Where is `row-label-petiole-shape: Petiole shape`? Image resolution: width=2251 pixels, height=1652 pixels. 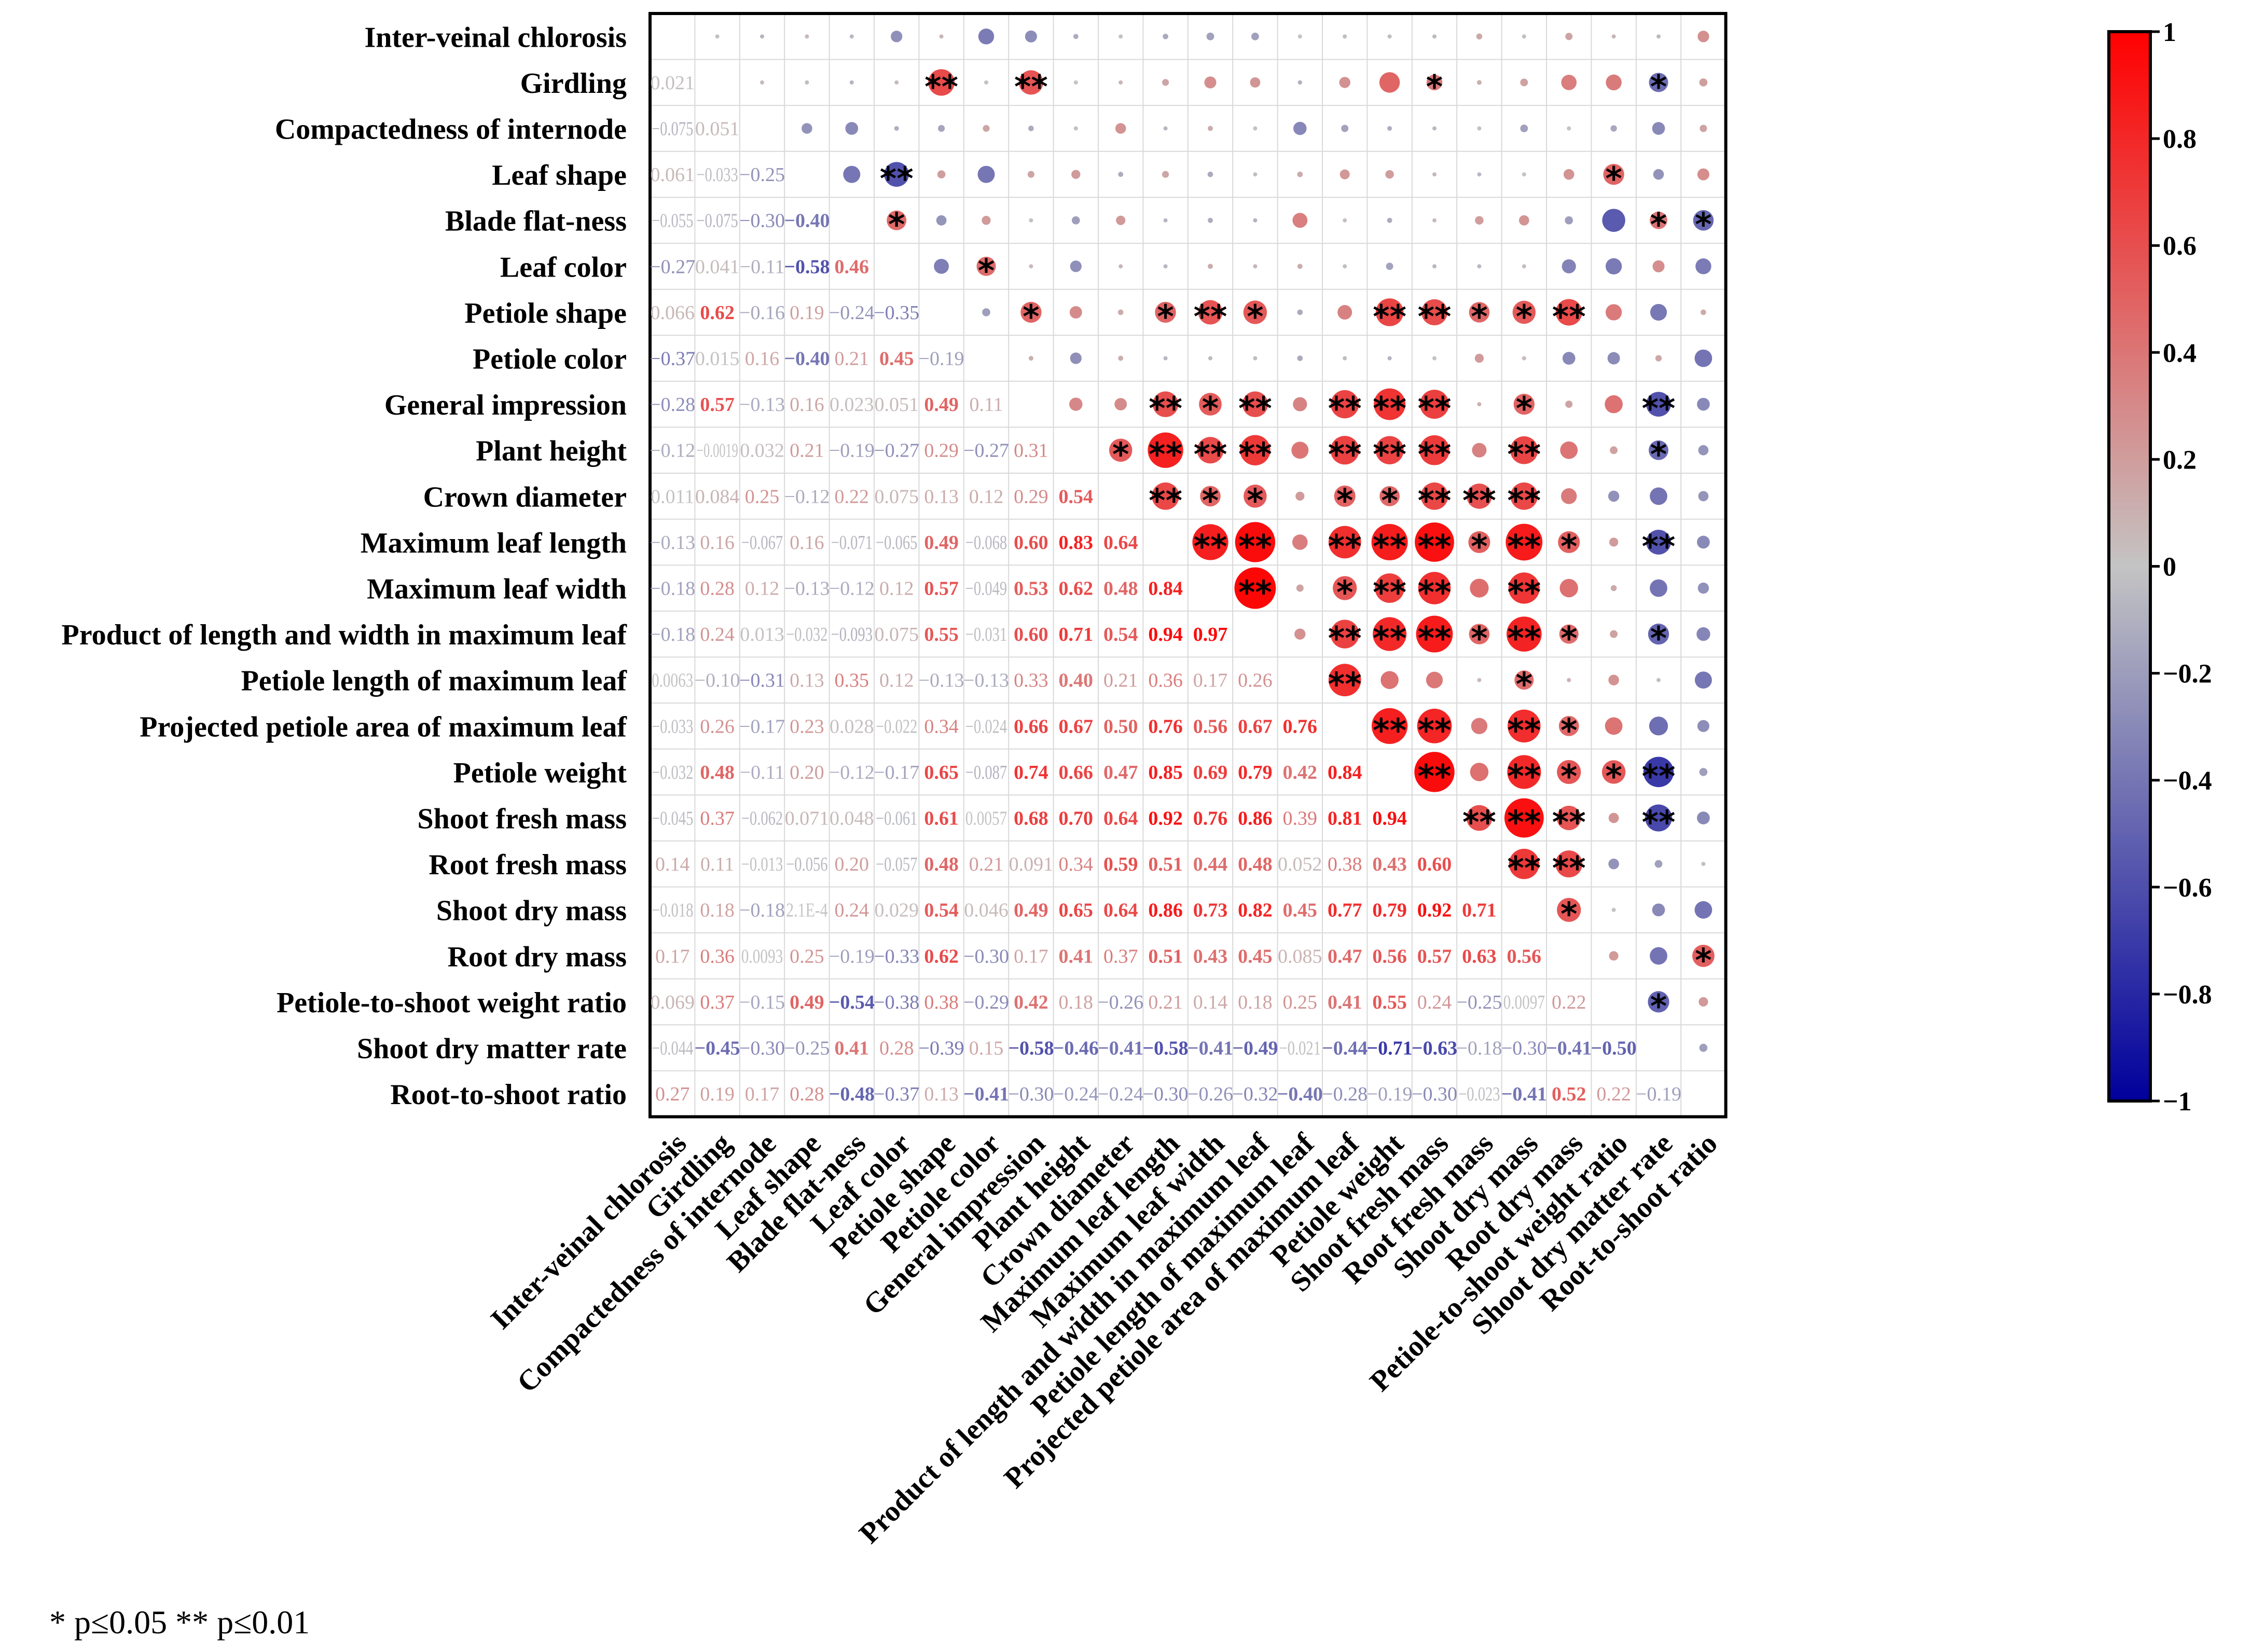
row-label-petiole-shape: Petiole shape is located at coordinates (545, 313).